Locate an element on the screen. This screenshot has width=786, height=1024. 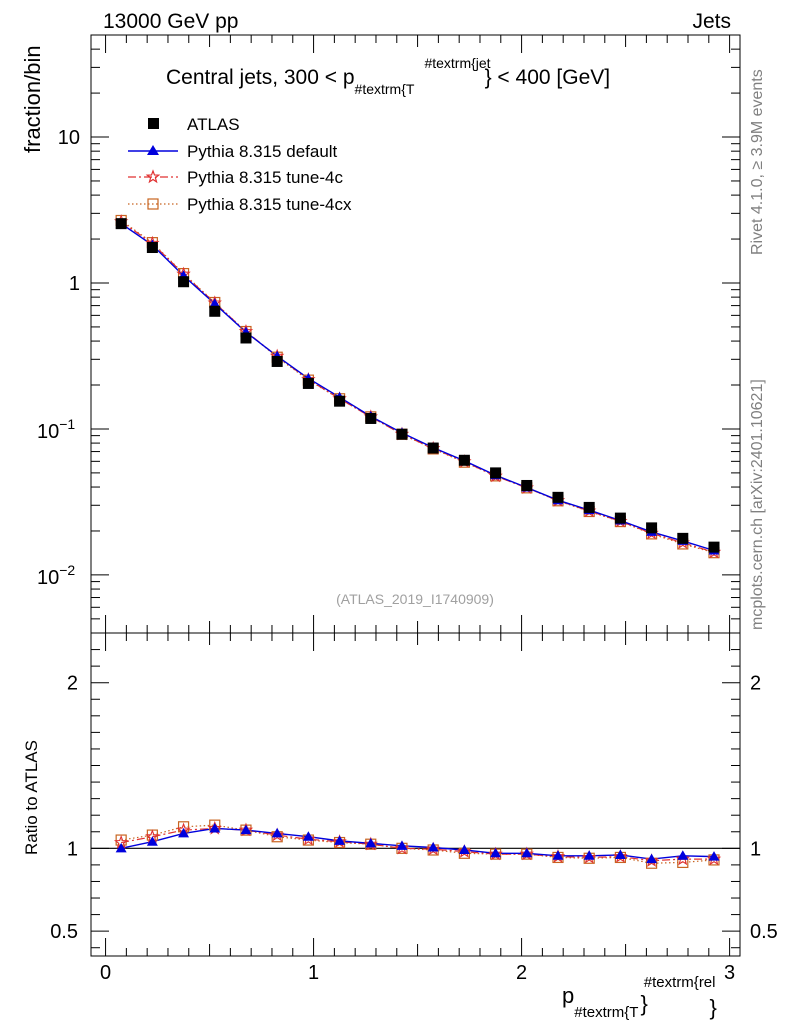
ratio-ytick-label-right: 2 is located at coordinates (755, 684).